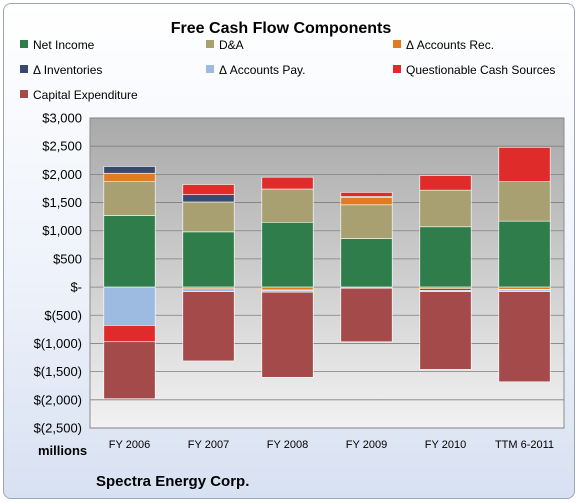 This screenshot has width=578, height=502. Describe the element at coordinates (62, 174) in the screenshot. I see `y-tick-label: $2,000` at that location.